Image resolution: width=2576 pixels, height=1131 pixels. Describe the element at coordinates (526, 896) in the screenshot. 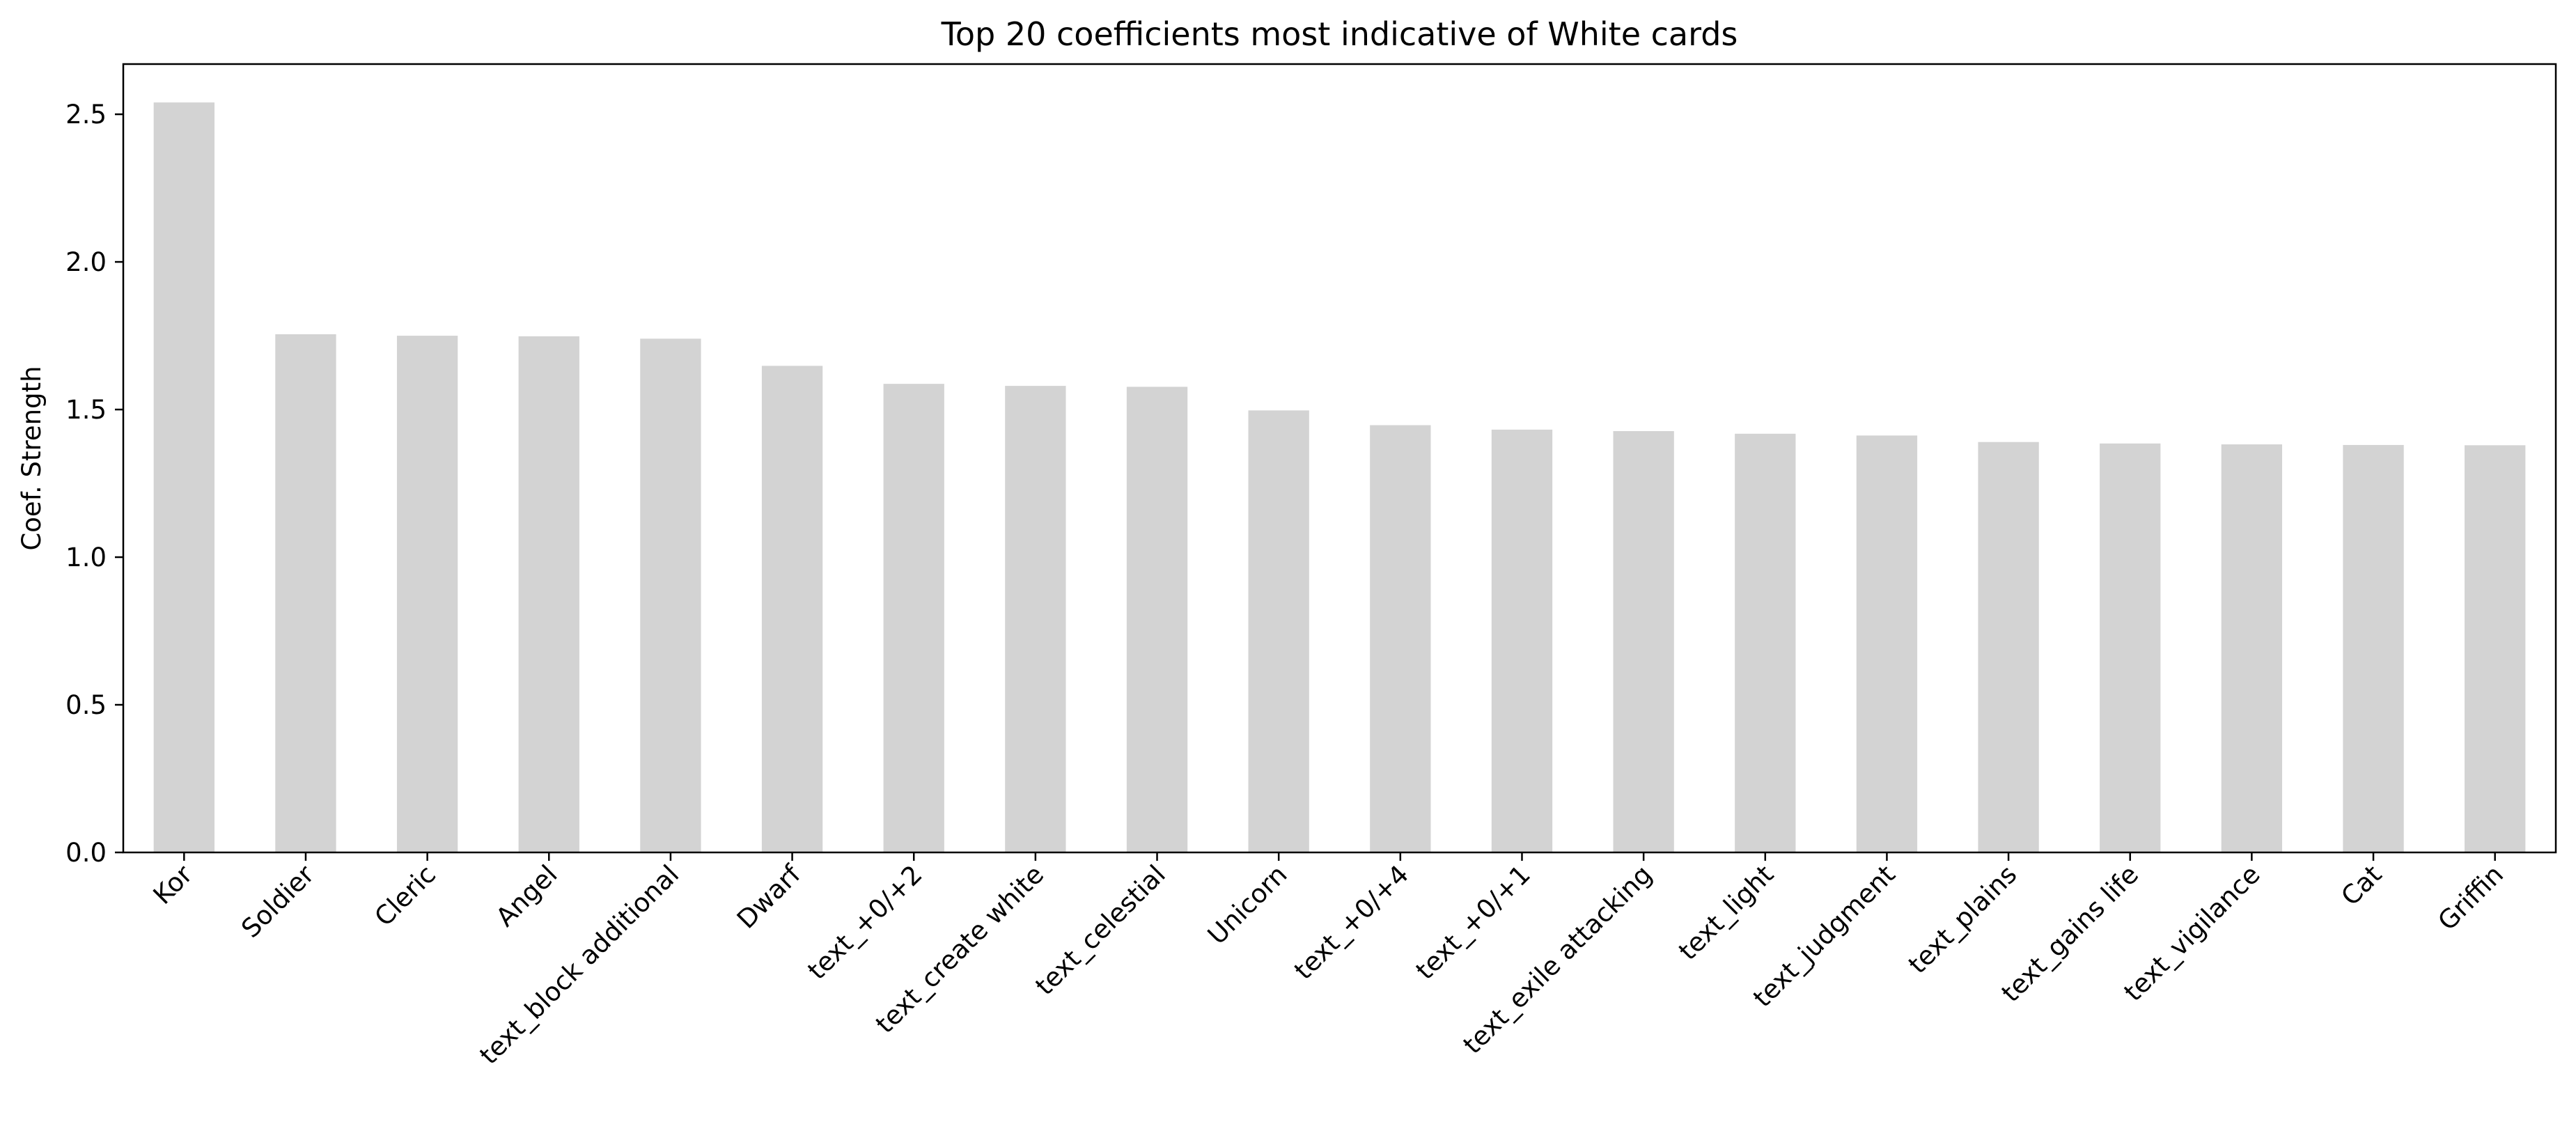

I see `x-tick-label: Angel` at that location.